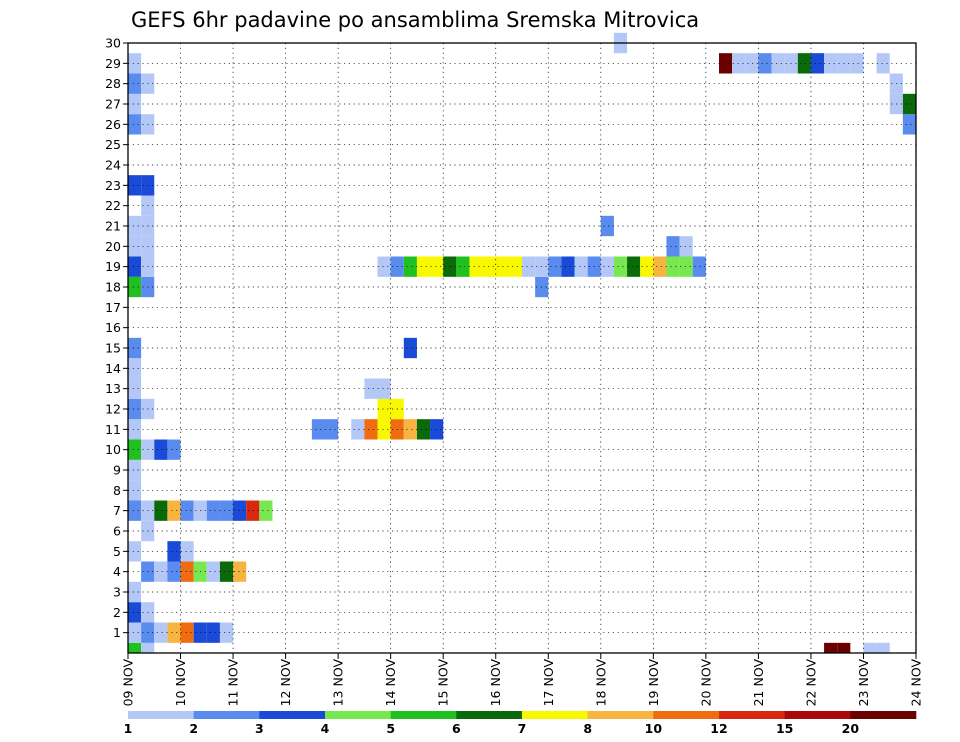  Describe the element at coordinates (548, 683) in the screenshot. I see `x-tick-label: 17 NOV` at that location.